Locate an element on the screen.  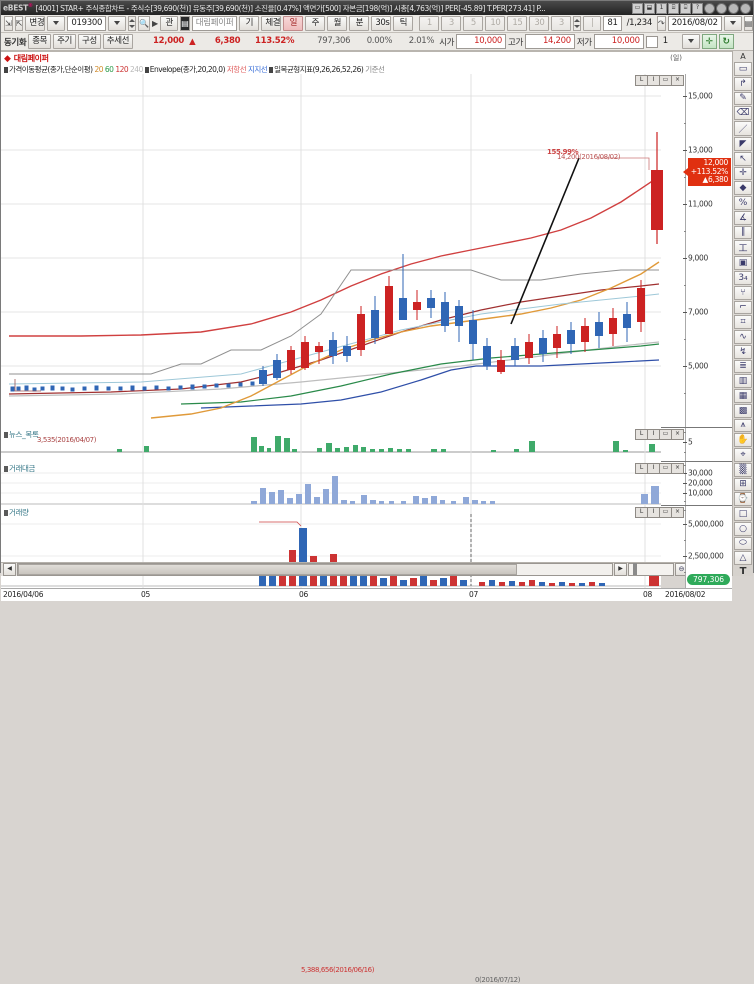
amount-pane-label: 거래대금 is located at coordinates (19, 468).